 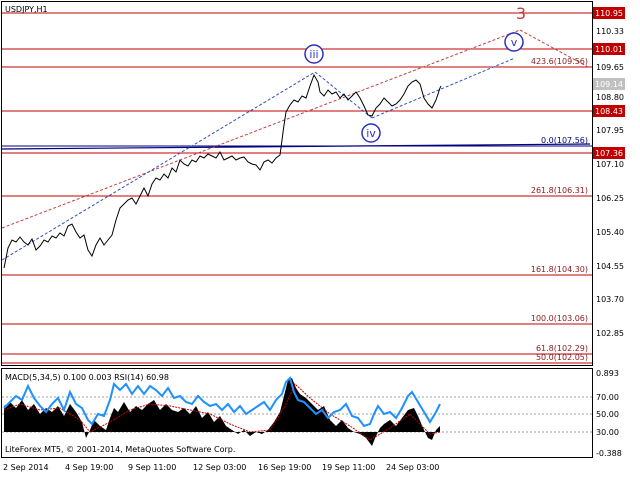 I want to click on indicator-axis-70: 70.00, so click(x=607, y=397).